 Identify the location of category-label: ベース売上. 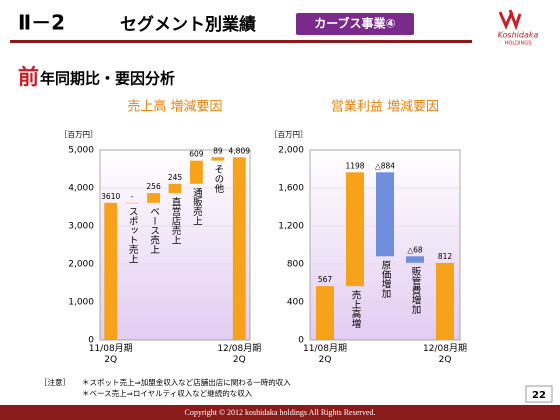
(154, 231).